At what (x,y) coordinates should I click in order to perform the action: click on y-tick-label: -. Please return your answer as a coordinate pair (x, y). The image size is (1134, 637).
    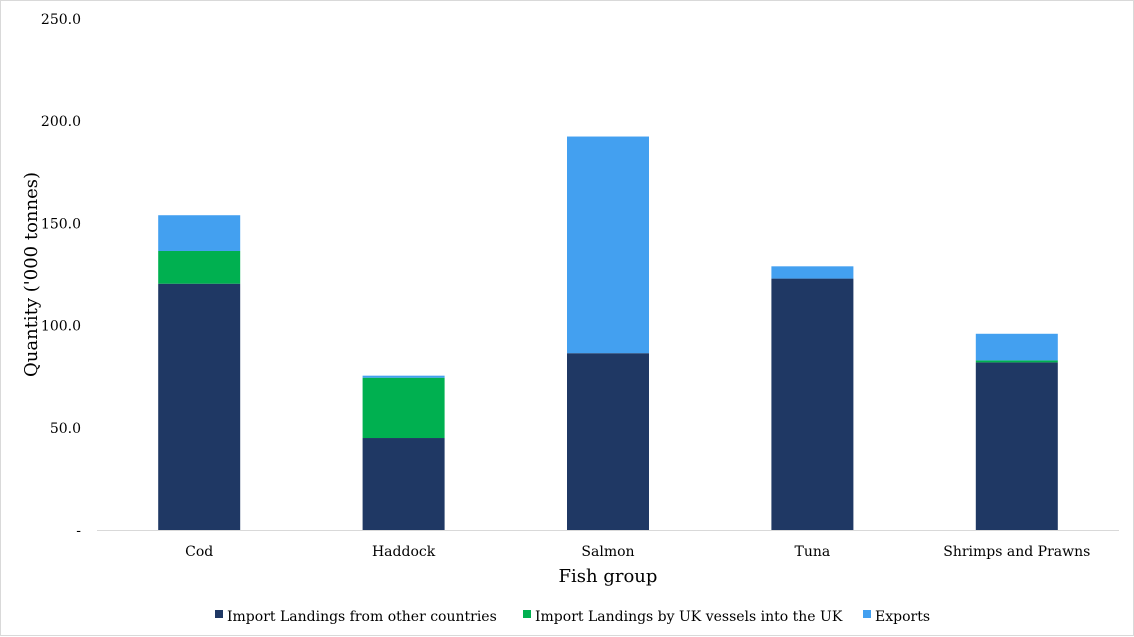
    Looking at the image, I should click on (78, 531).